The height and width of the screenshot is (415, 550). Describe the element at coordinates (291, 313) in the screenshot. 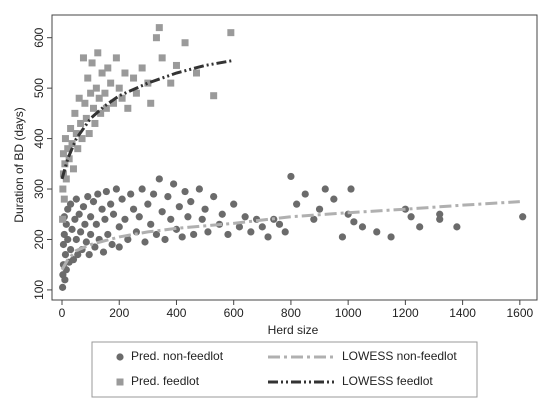

I see `x-tick-label: 800` at that location.